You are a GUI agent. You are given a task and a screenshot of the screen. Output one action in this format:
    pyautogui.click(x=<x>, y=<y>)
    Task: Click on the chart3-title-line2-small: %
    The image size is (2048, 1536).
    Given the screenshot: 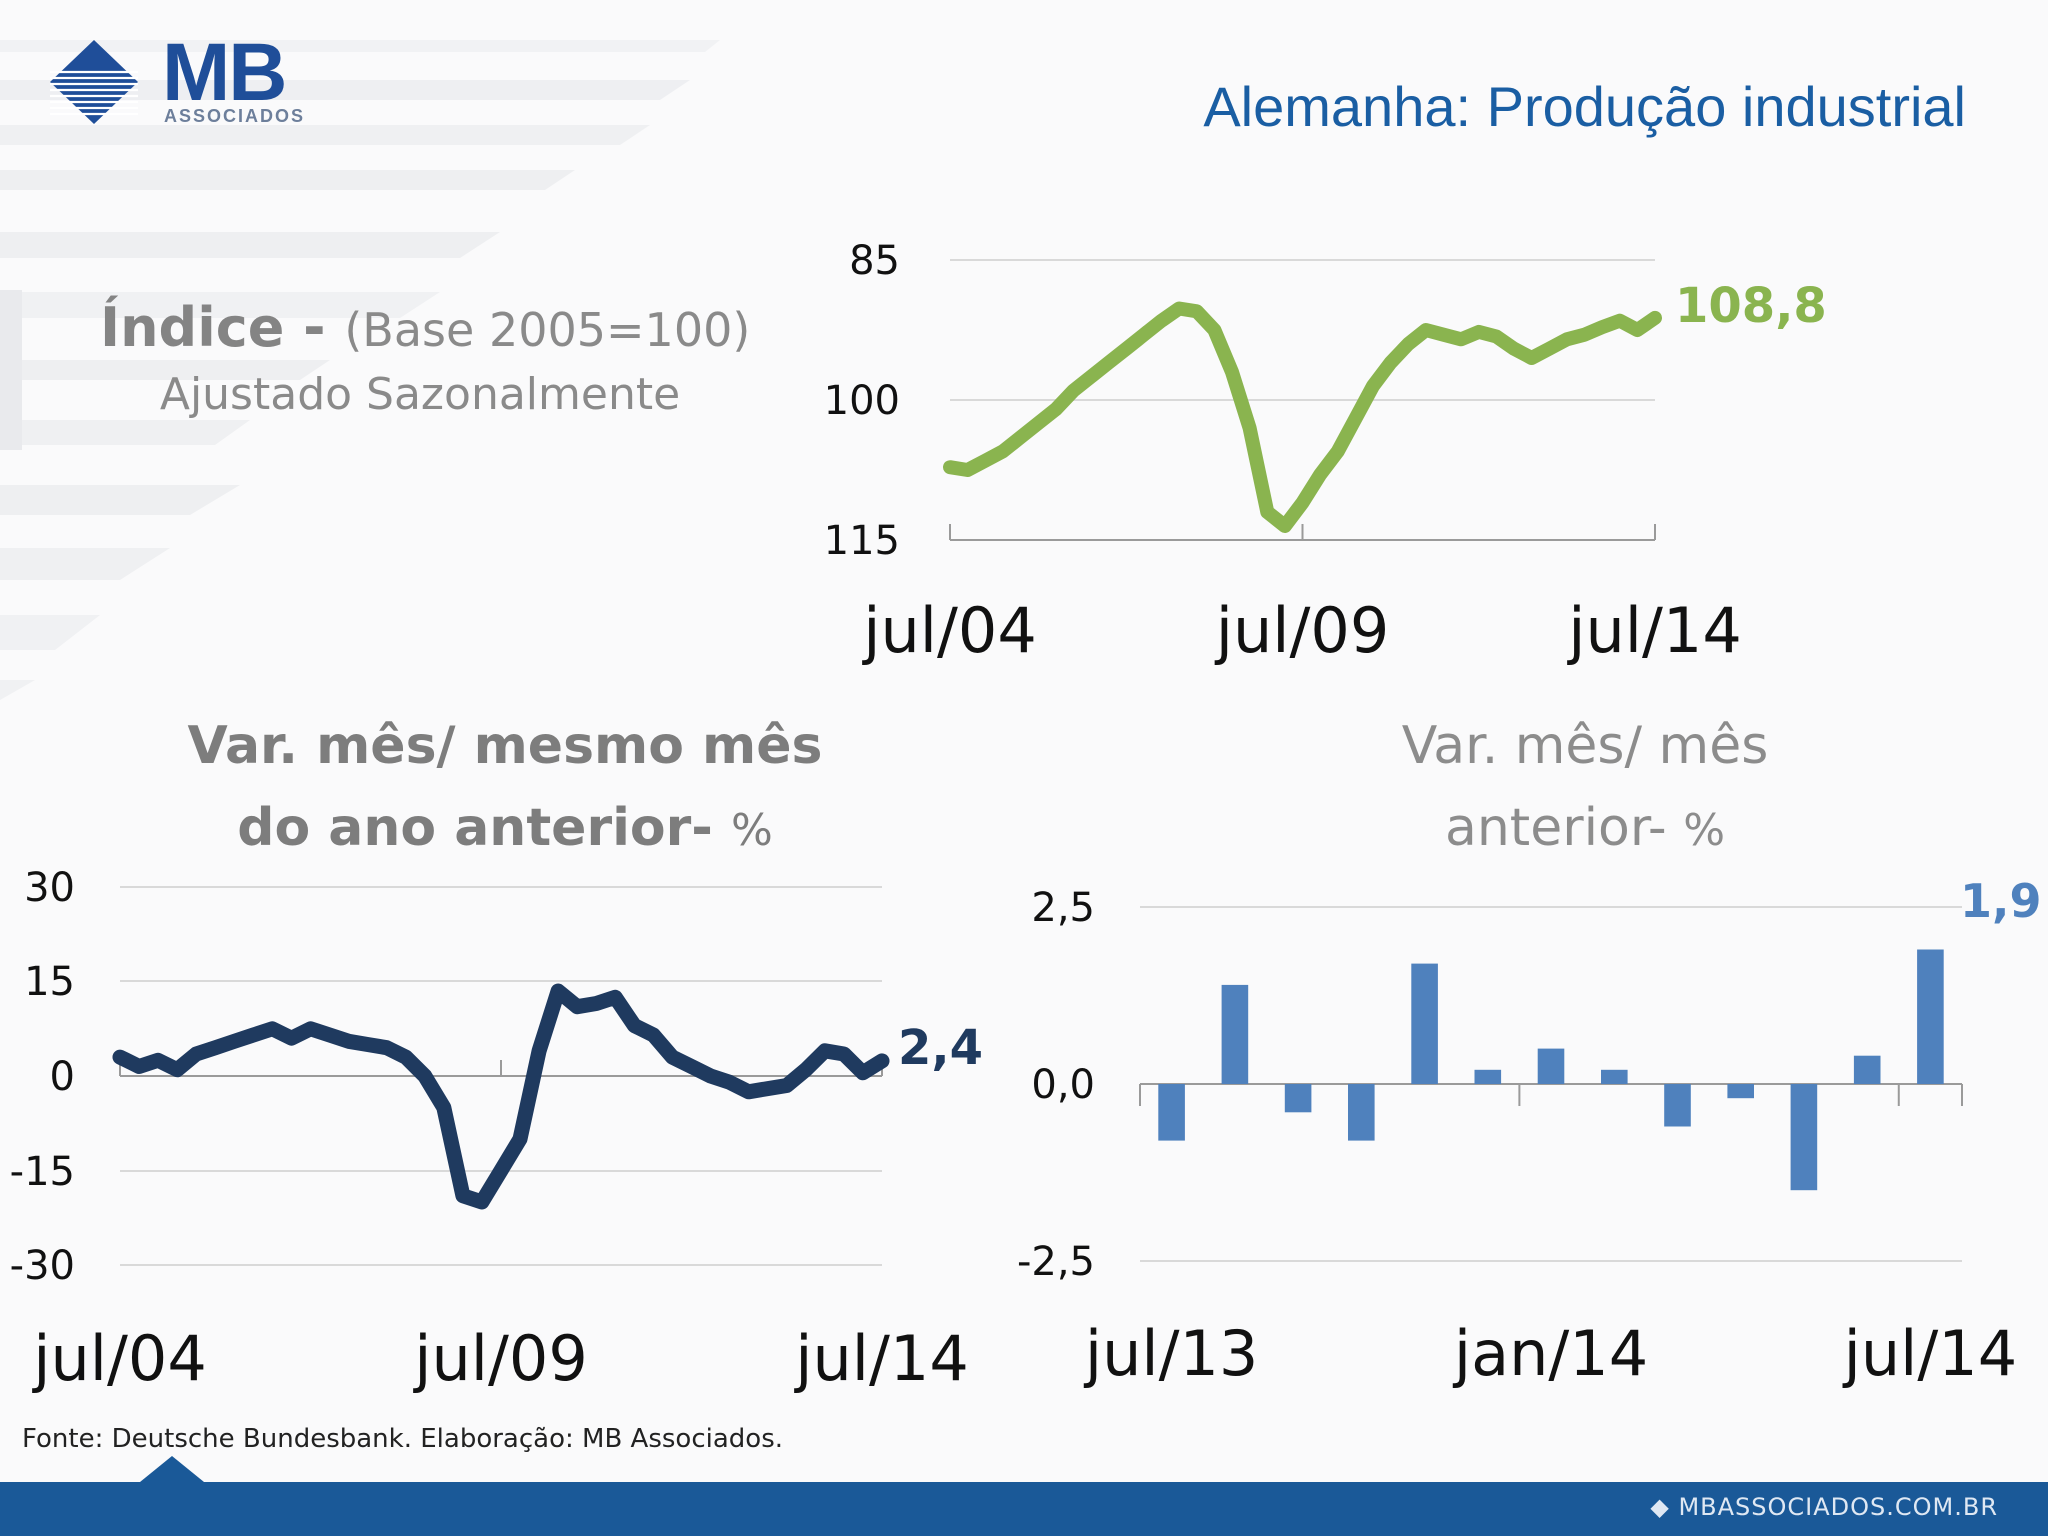 What is the action you would take?
    pyautogui.click(x=1704, y=830)
    